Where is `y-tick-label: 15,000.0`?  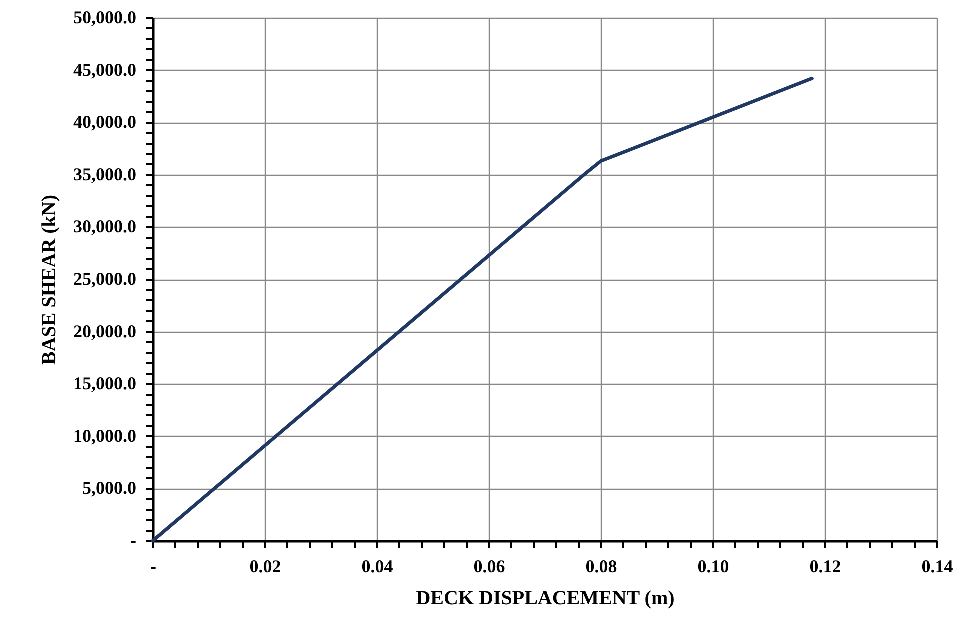 y-tick-label: 15,000.0 is located at coordinates (105, 384).